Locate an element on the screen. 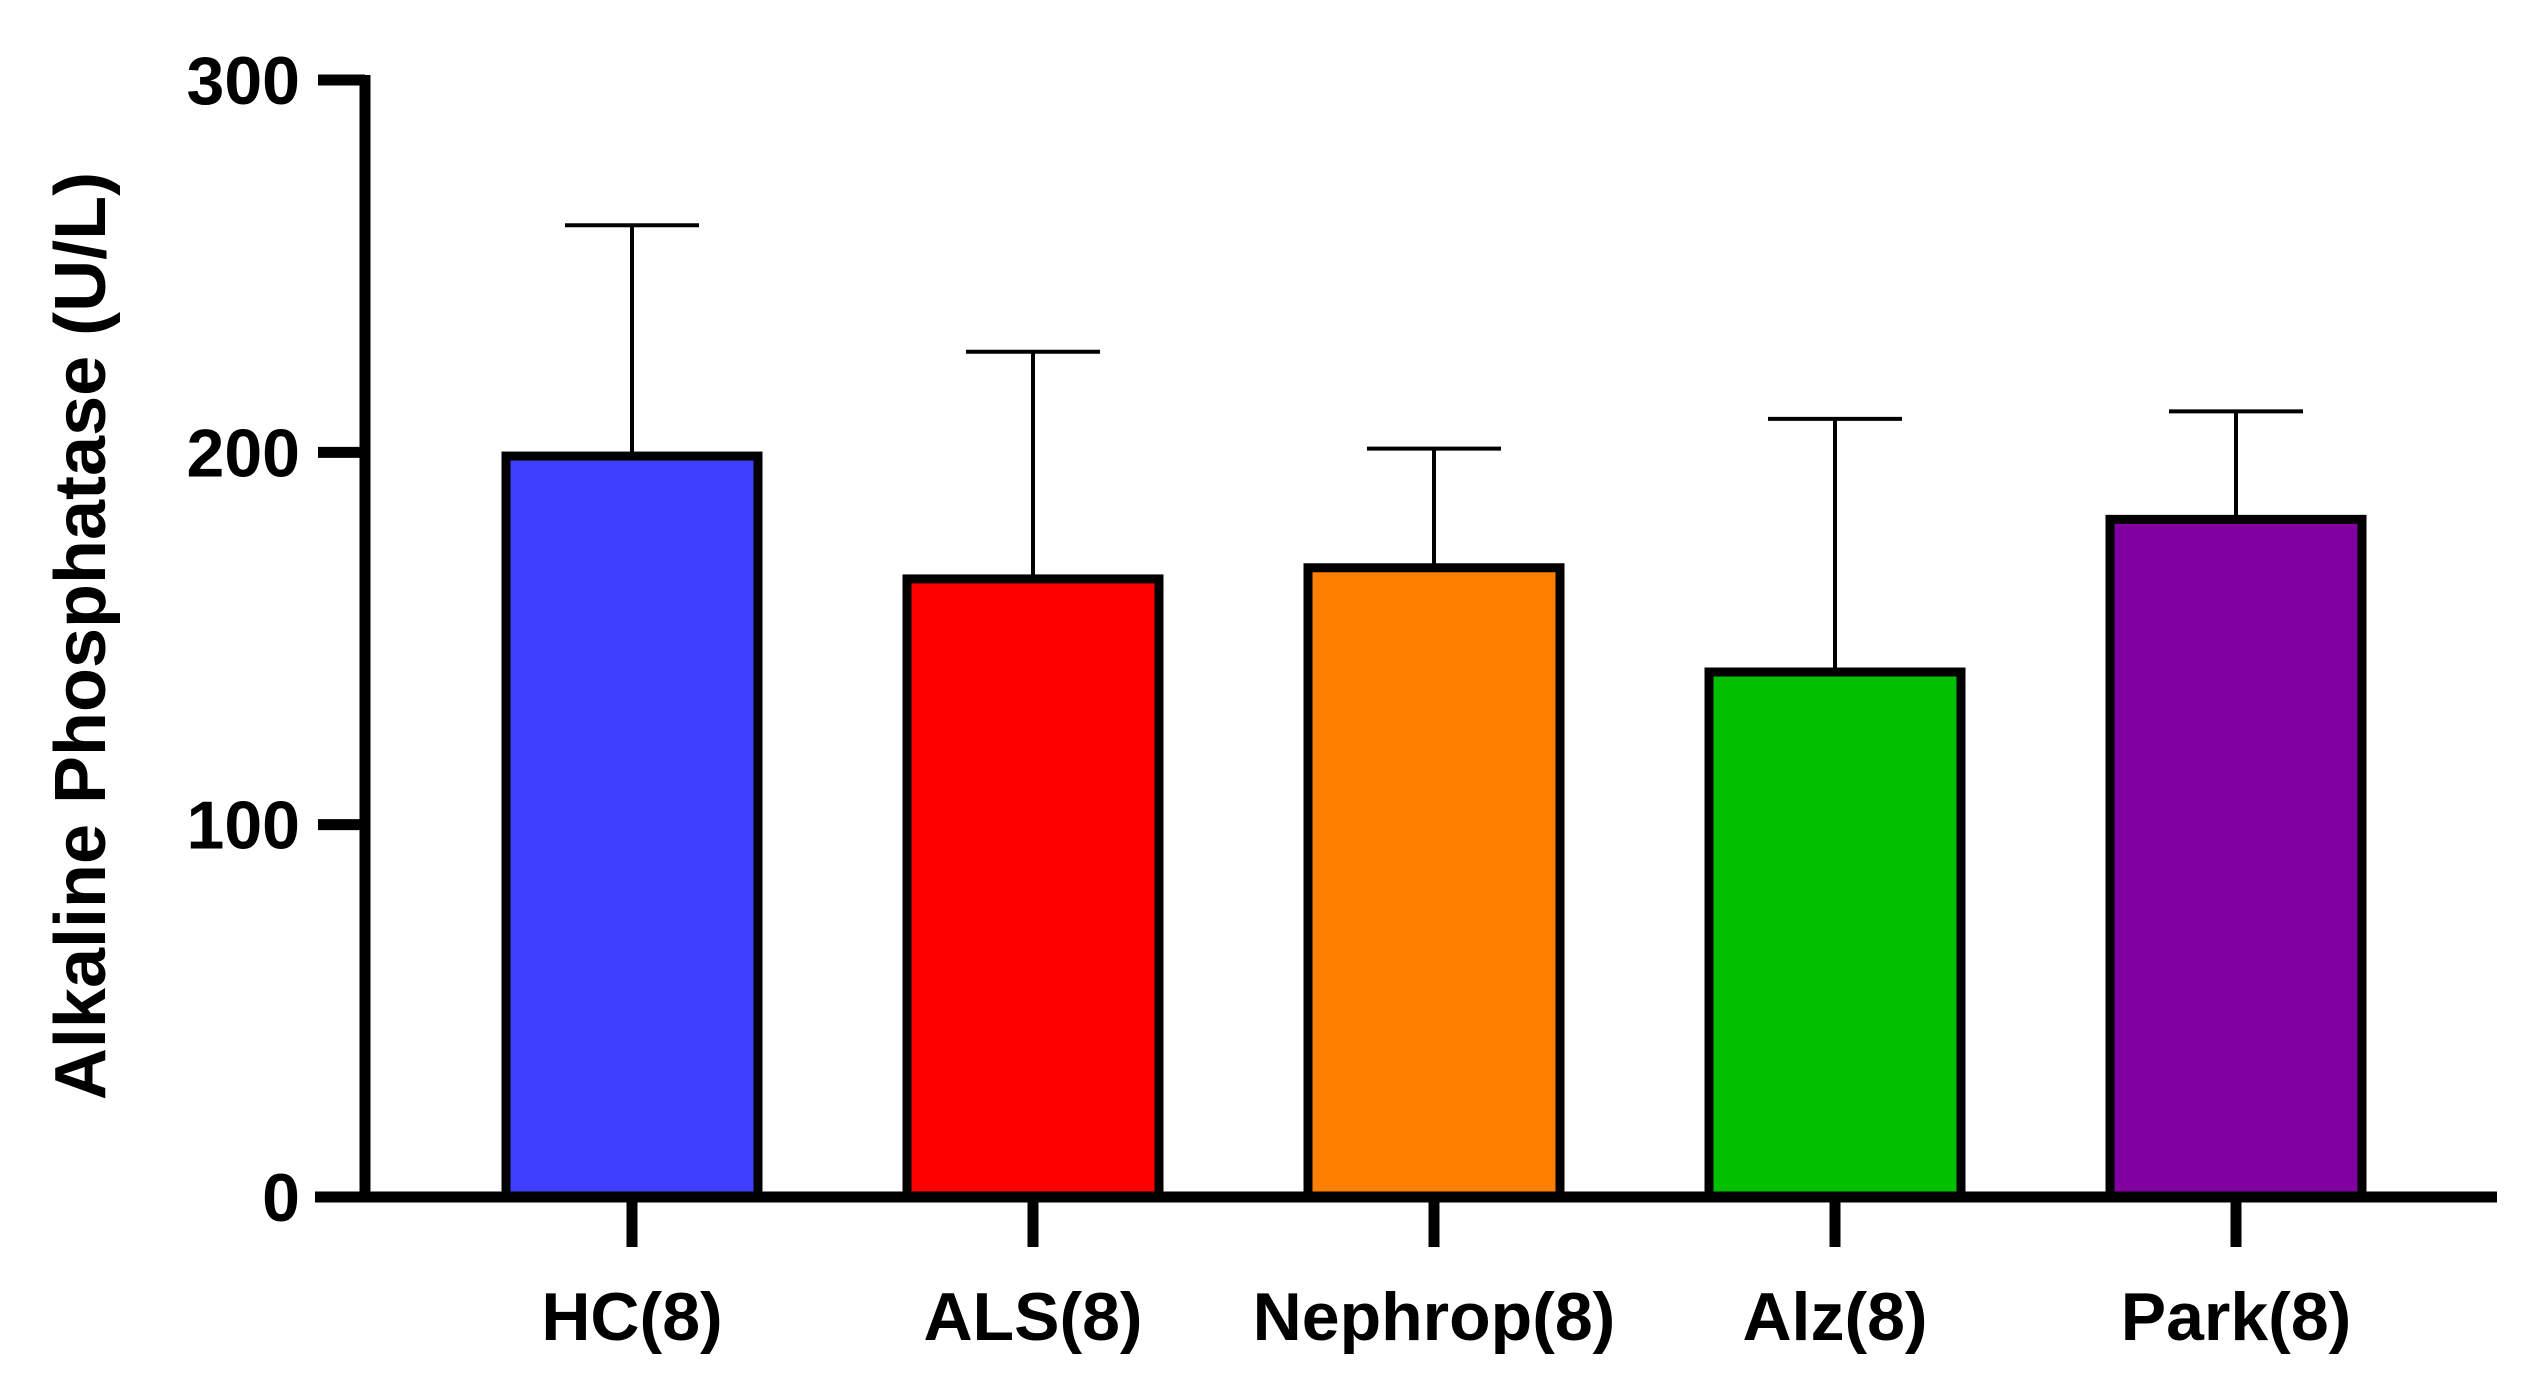 This screenshot has width=2527, height=1397. y-tick-label-3: 200 is located at coordinates (243, 453).